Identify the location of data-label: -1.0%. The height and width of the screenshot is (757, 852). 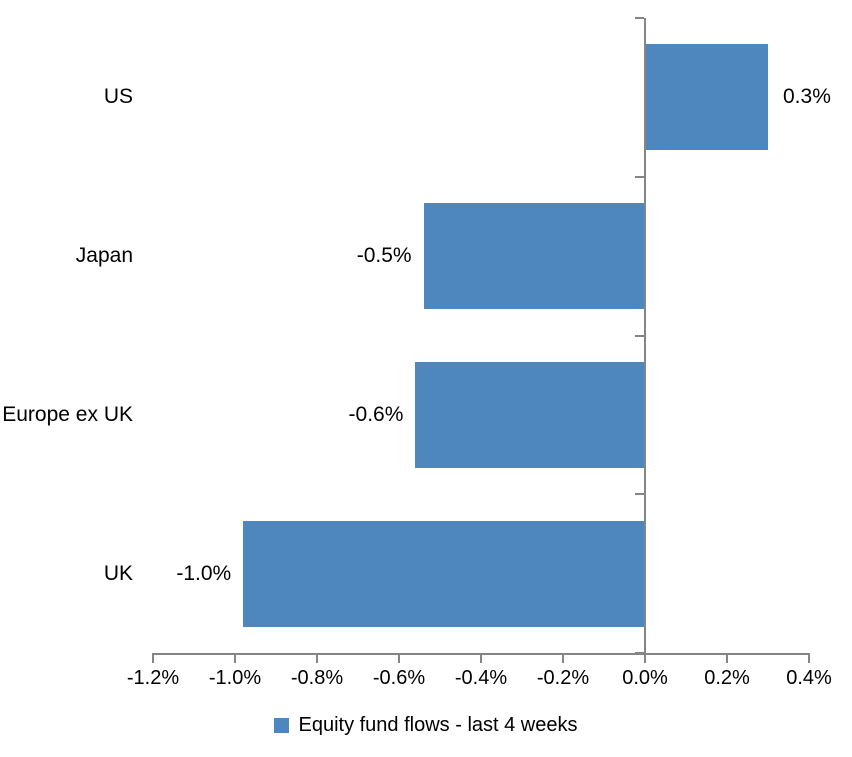
(204, 573).